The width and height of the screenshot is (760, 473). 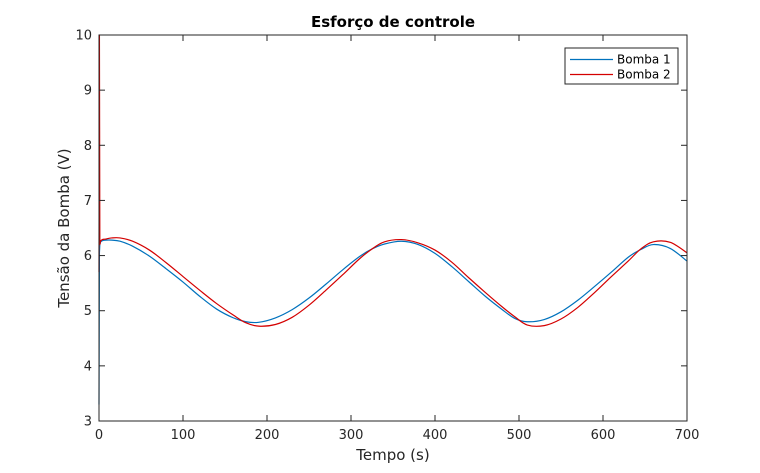 What do you see at coordinates (64, 228) in the screenshot?
I see `y-axis-label: Tensão da Bomba (V)` at bounding box center [64, 228].